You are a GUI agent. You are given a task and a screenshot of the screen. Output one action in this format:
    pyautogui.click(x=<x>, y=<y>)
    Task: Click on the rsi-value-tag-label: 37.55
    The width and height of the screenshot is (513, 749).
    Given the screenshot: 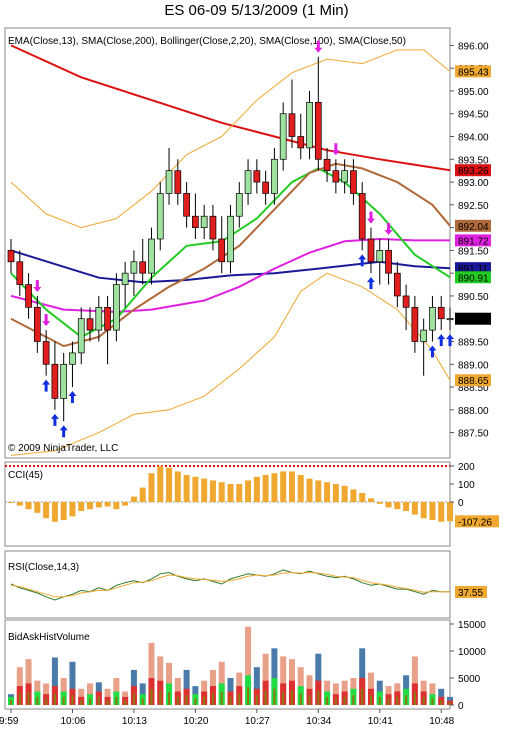 What is the action you would take?
    pyautogui.click(x=470, y=593)
    